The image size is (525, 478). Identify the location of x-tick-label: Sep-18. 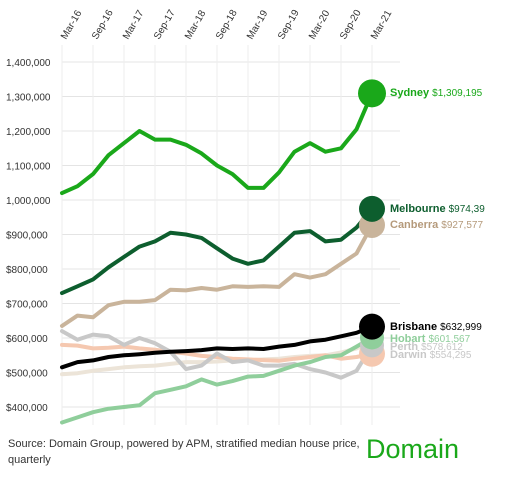
(227, 25).